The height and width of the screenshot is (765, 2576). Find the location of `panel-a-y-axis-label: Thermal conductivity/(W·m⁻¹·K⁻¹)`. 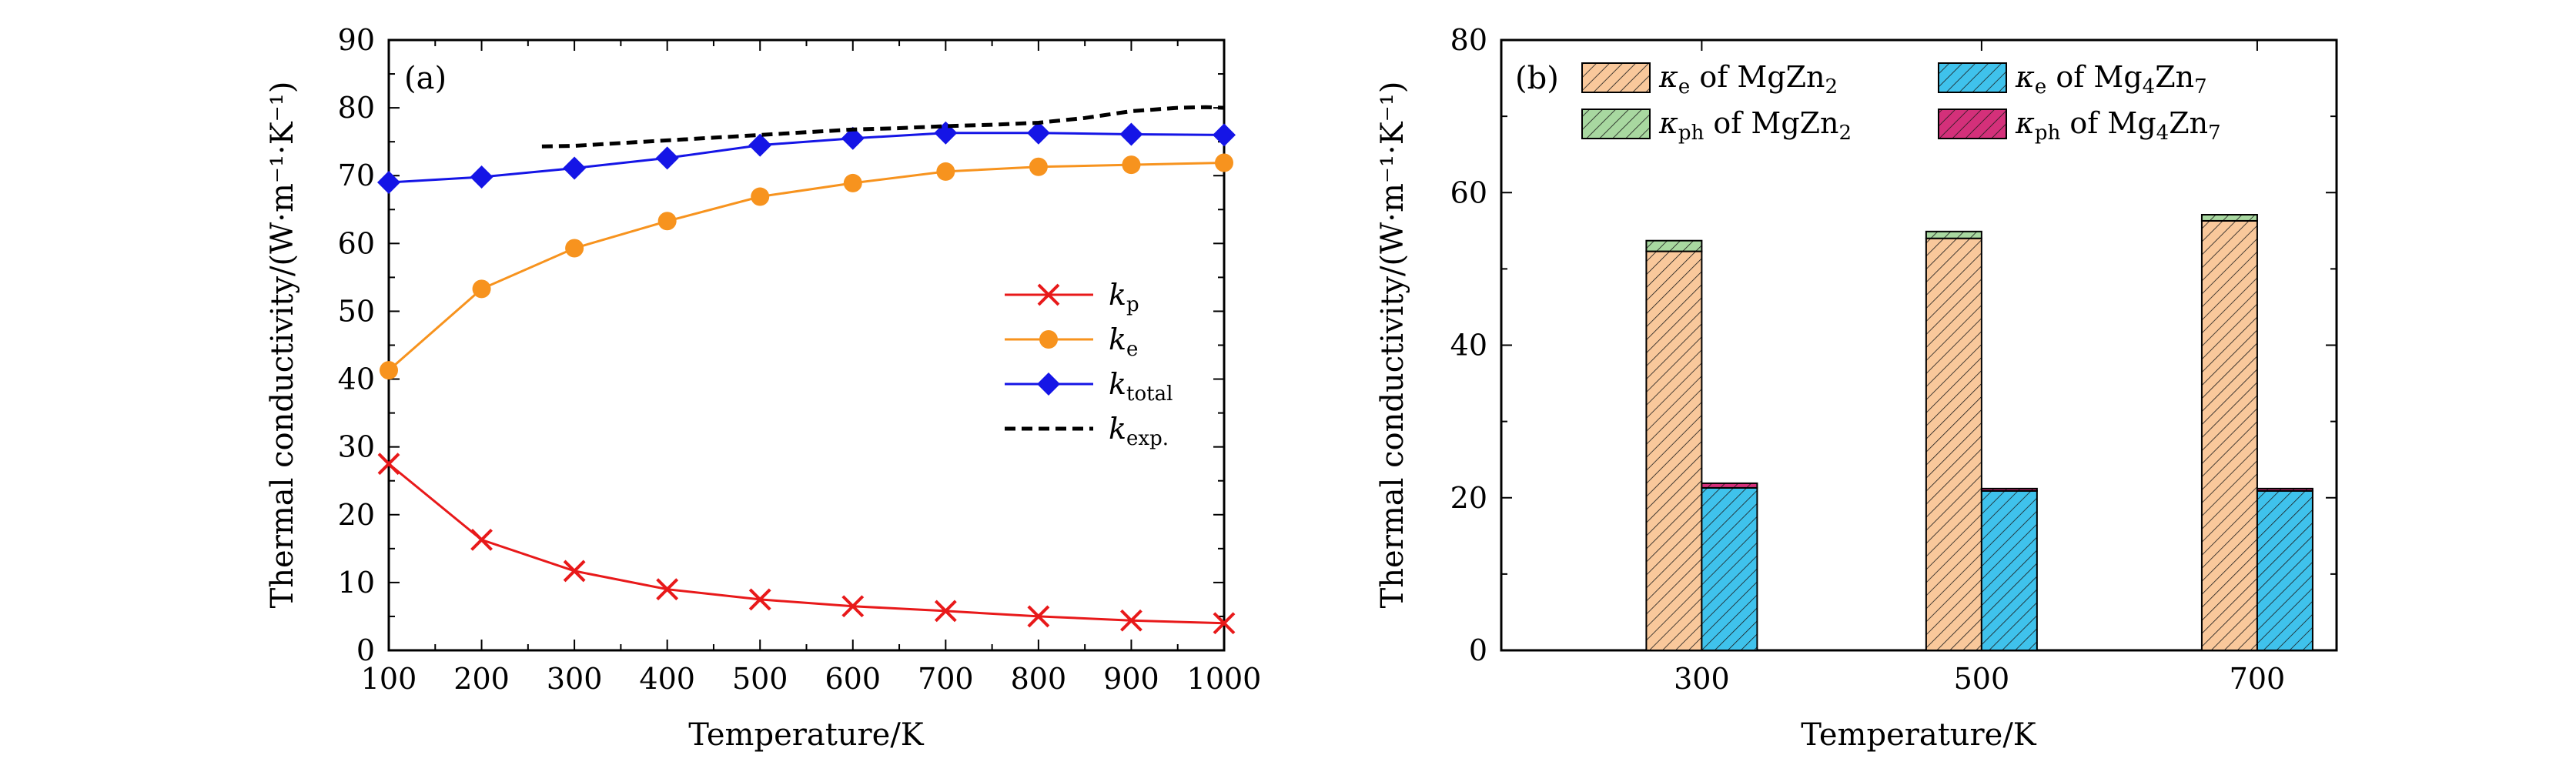

panel-a-y-axis-label: Thermal conductivity/(W·m⁻¹·K⁻¹) is located at coordinates (283, 345).